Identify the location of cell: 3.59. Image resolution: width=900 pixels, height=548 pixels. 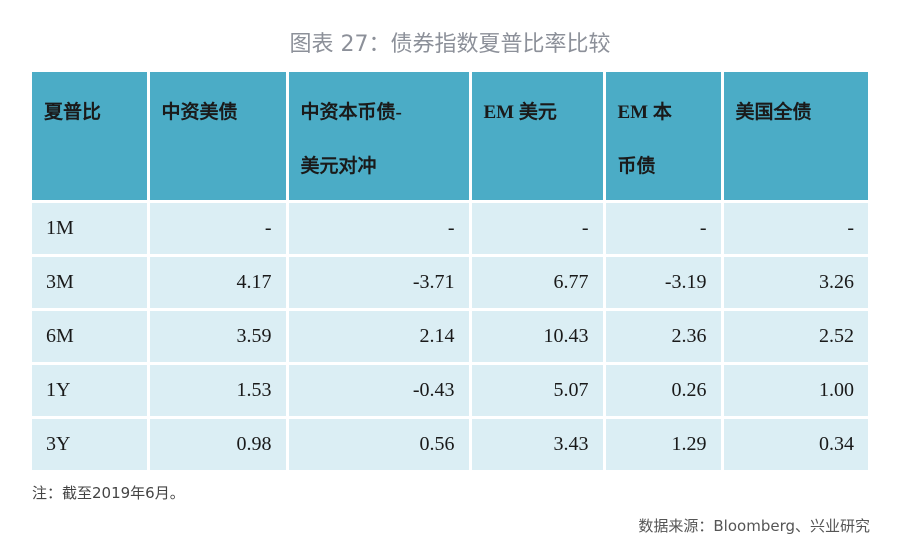
(217, 336).